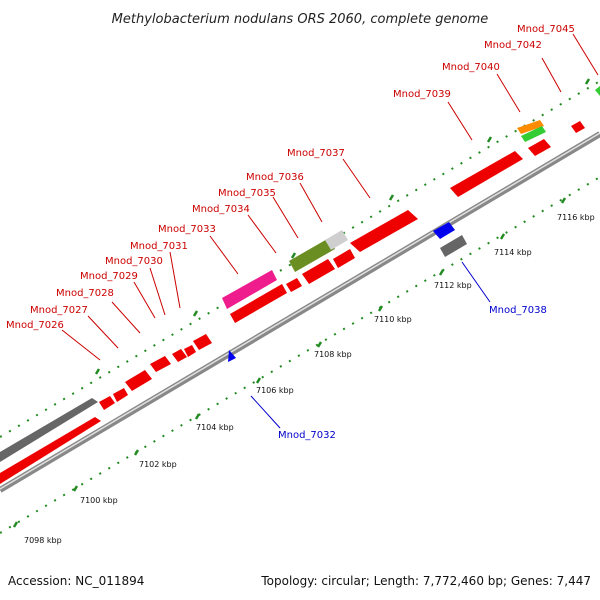 Image resolution: width=600 pixels, height=600 pixels. Describe the element at coordinates (344, 258) in the screenshot. I see `cds-mnod-7037-small` at that location.